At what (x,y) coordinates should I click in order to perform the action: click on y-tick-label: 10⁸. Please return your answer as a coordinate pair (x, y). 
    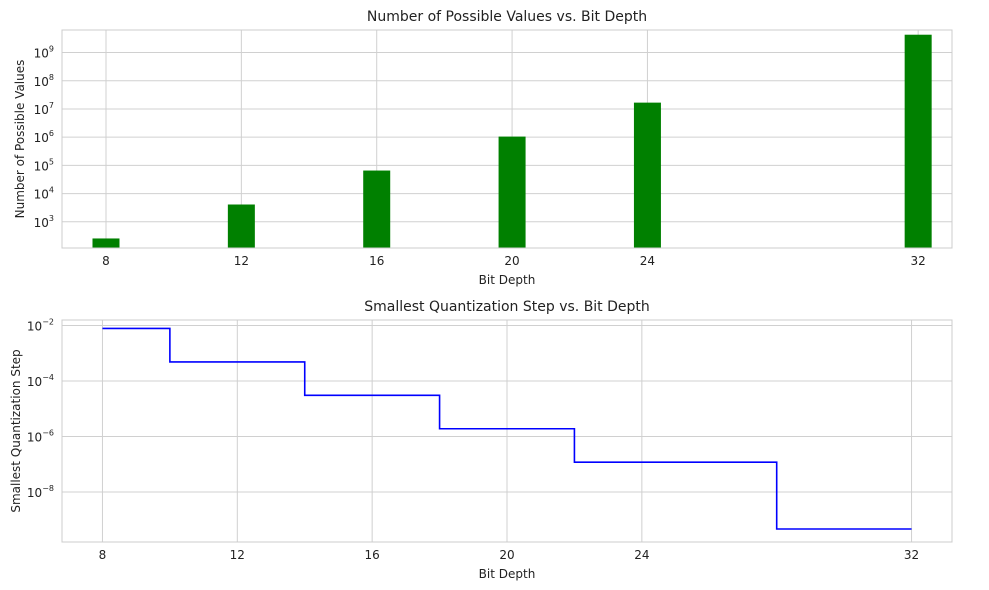
    Looking at the image, I should click on (44, 81).